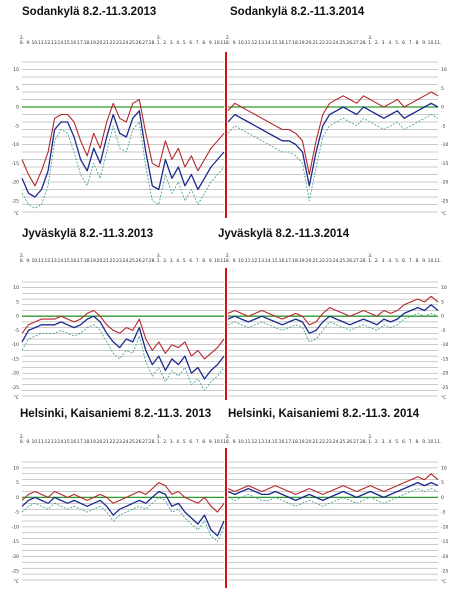  What do you see at coordinates (80, 261) in the screenshot?
I see `x-tick-label: 17.` at bounding box center [80, 261].